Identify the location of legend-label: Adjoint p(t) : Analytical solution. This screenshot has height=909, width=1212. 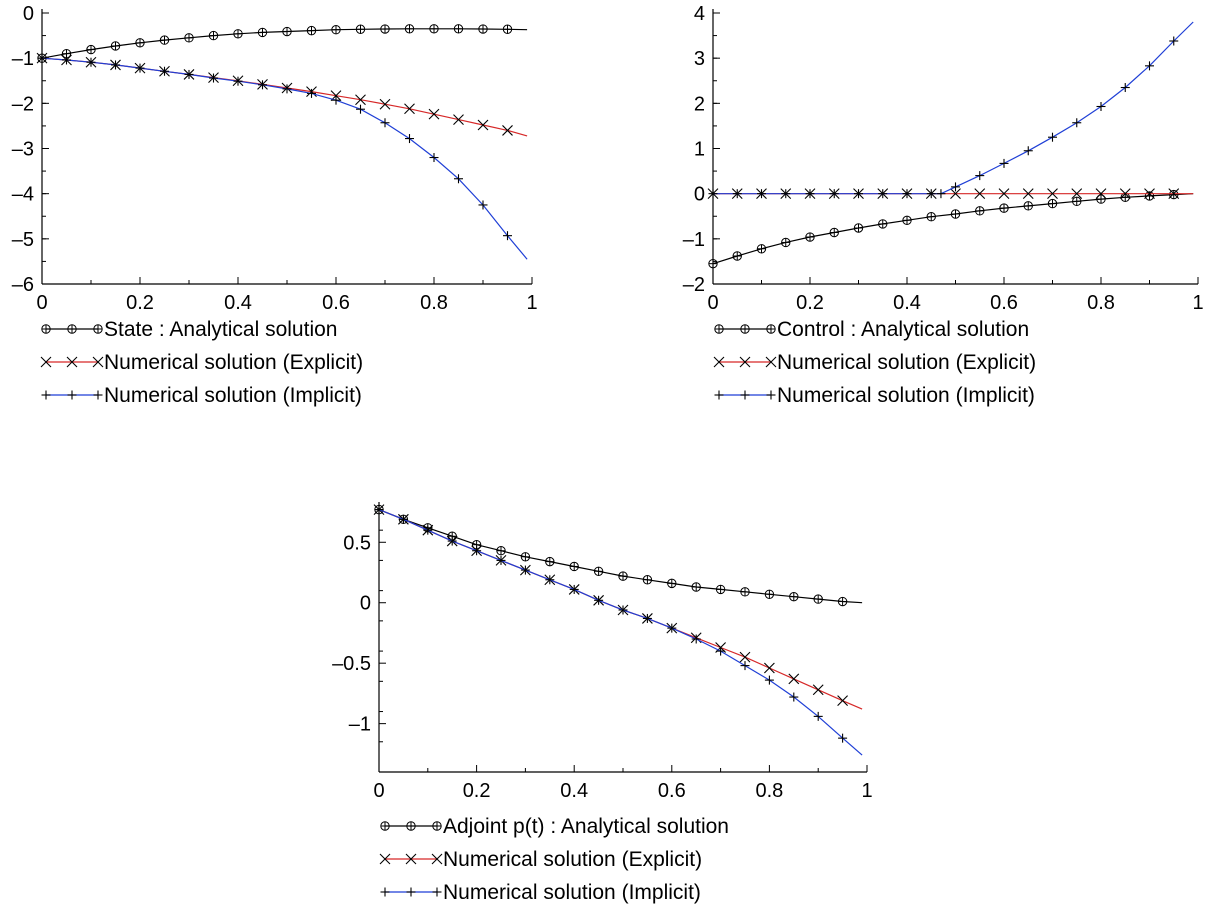
(586, 826).